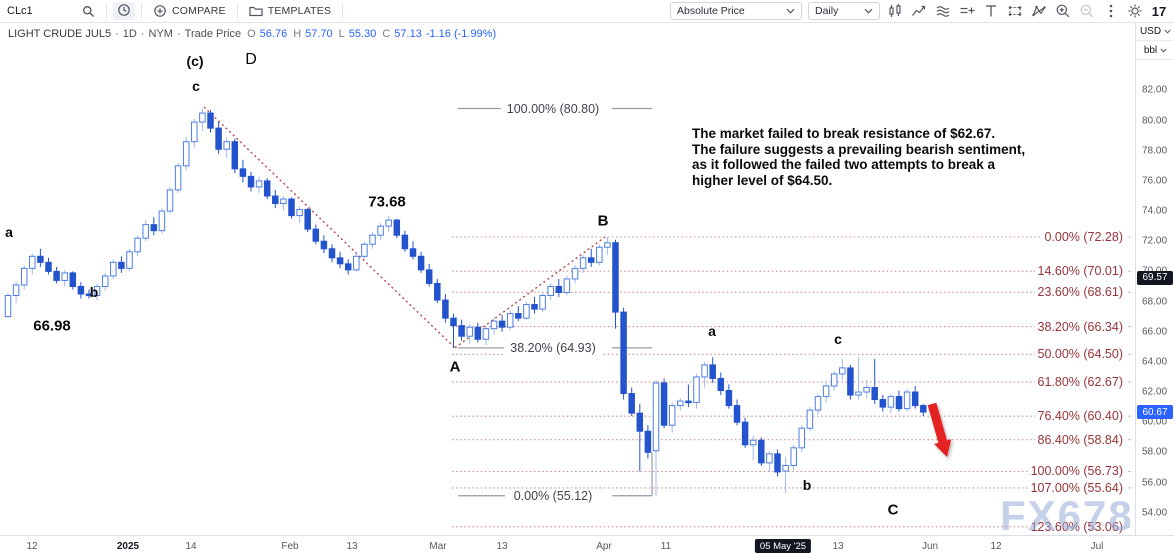 Image resolution: width=1174 pixels, height=558 pixels. Describe the element at coordinates (553, 108) in the screenshot. I see `fib-projection-label: 100.00% (80.80)` at that location.